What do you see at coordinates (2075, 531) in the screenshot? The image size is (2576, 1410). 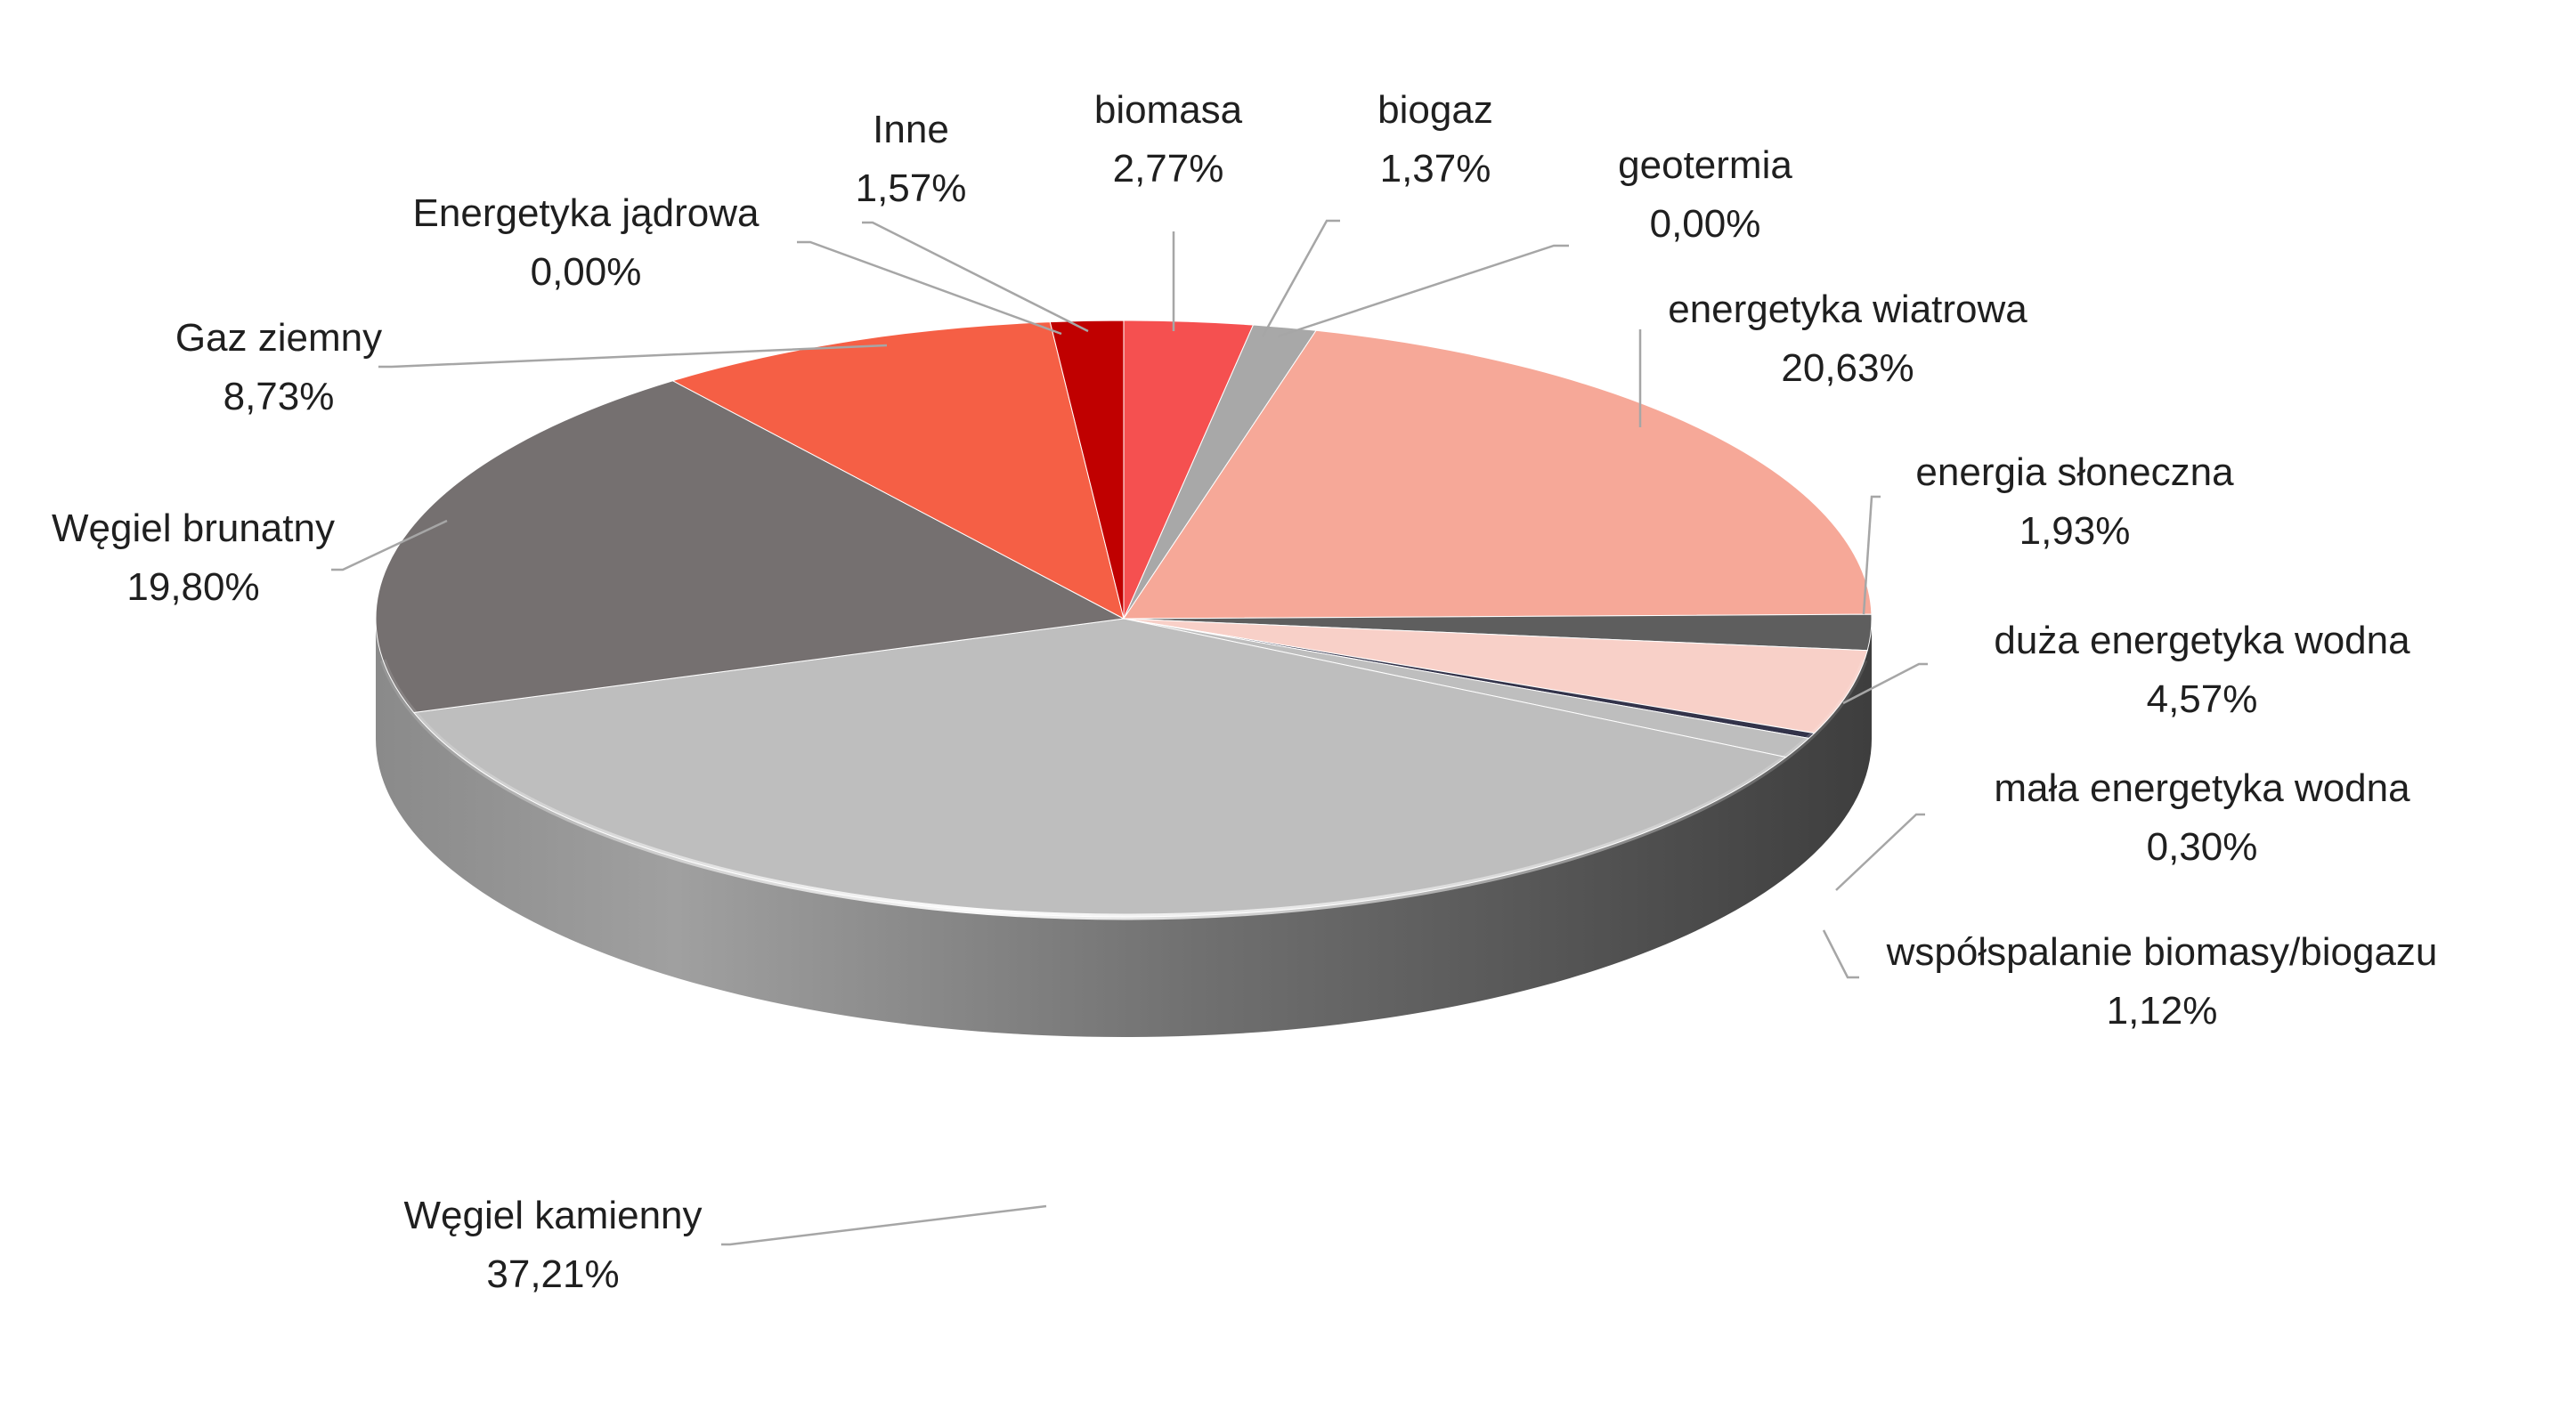 I see `label-value-energia-sloneczna: 1,93%` at bounding box center [2075, 531].